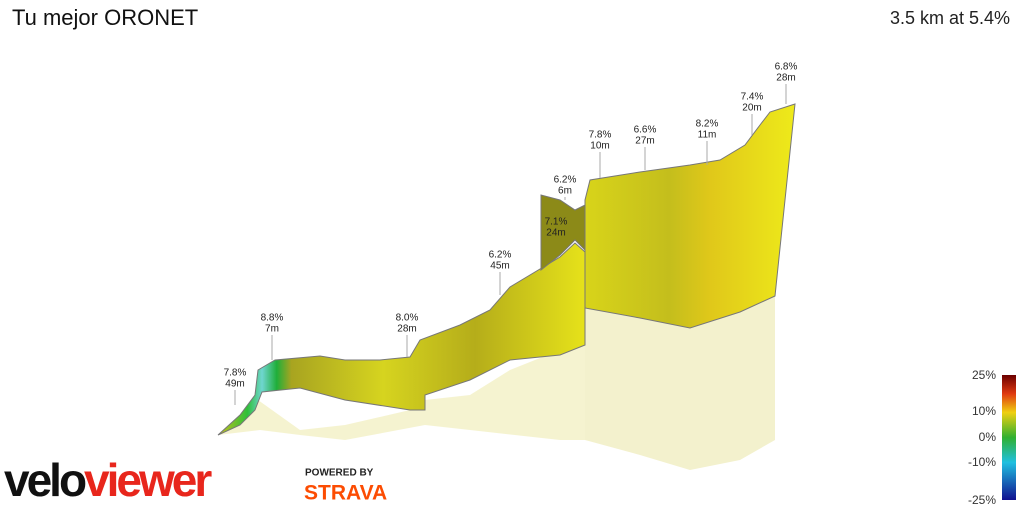  Describe the element at coordinates (234, 384) in the screenshot. I see `annotation-length: 49m` at that location.